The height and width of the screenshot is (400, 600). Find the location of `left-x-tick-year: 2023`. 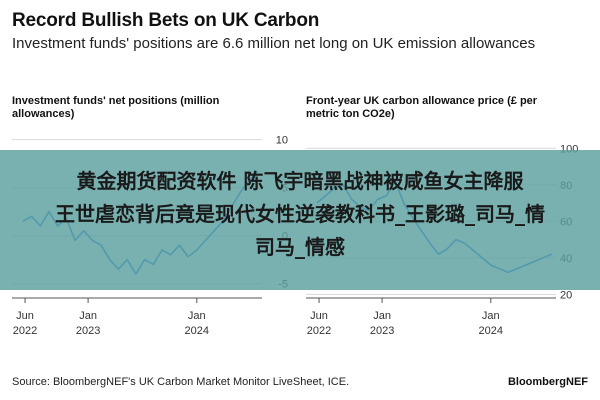

left-x-tick-year: 2023 is located at coordinates (88, 331).